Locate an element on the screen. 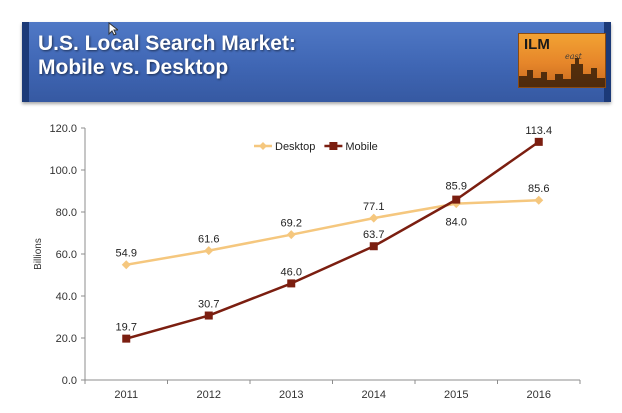  logo-text: ILM is located at coordinates (537, 44).